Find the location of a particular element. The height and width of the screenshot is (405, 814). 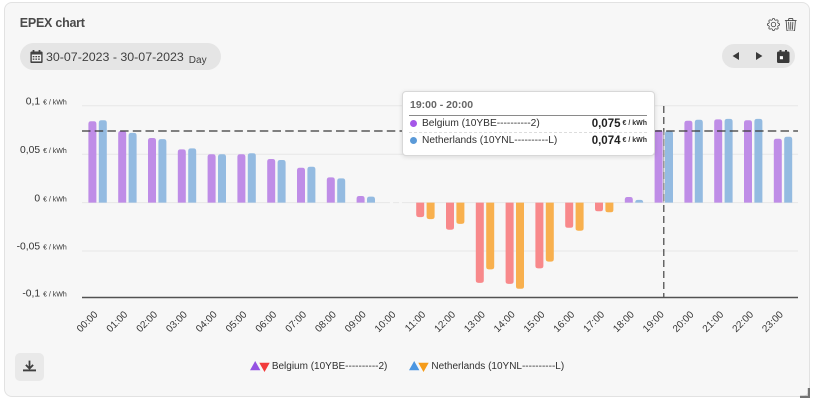

svg-text: 19:00 is located at coordinates (654, 322).